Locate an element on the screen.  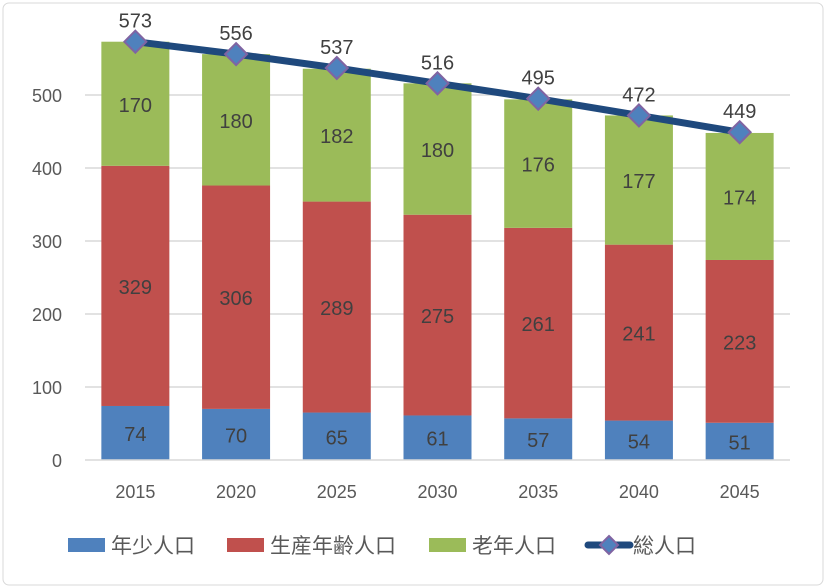
data-label: 65 is located at coordinates (337, 438).